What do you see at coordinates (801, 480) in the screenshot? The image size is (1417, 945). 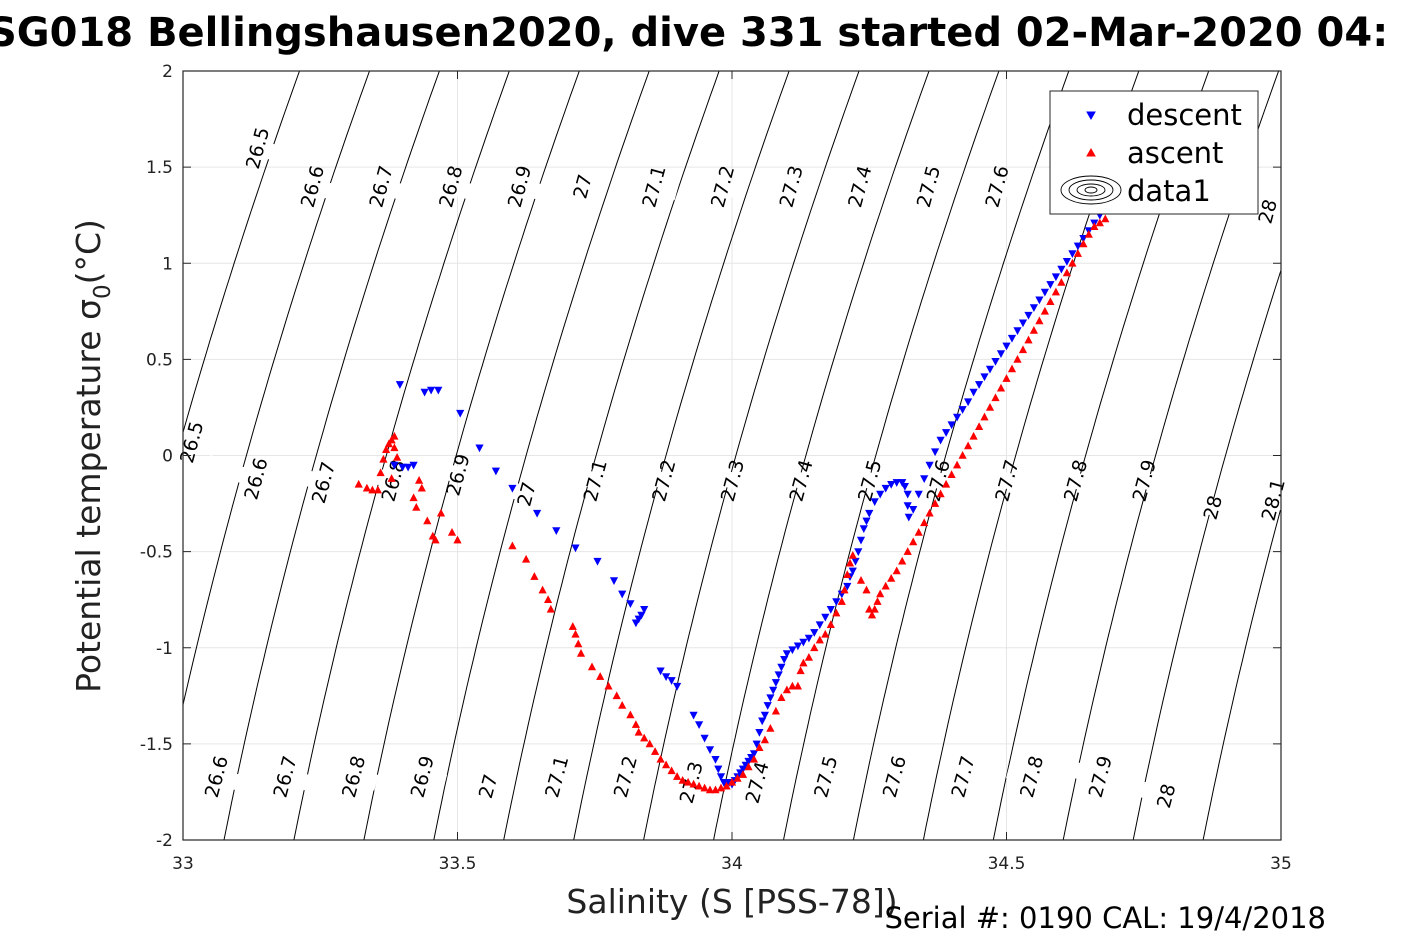 I see `contour-label: 27.4` at bounding box center [801, 480].